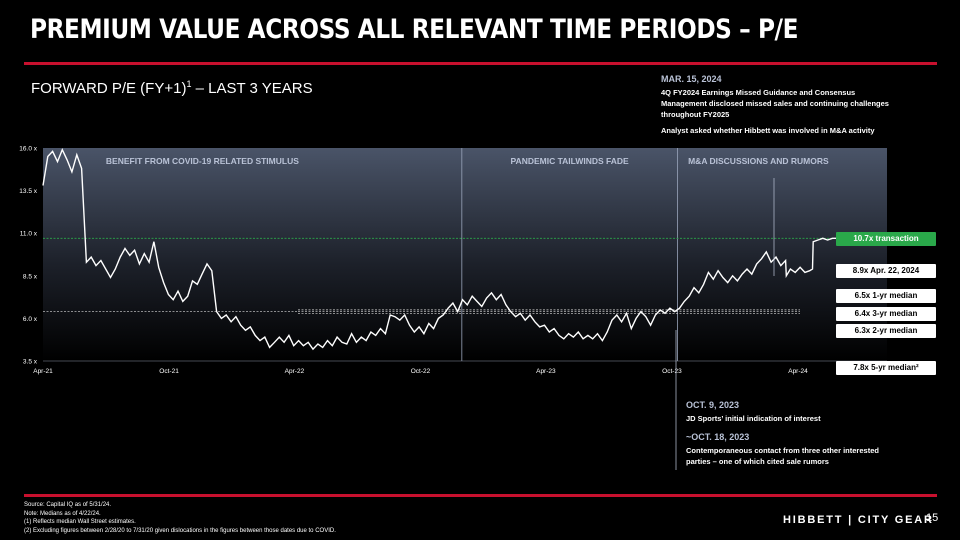 Image resolution: width=960 pixels, height=540 pixels. What do you see at coordinates (252, 88) in the screenshot?
I see `subtitle-tail: – LAST 3 YEARS` at bounding box center [252, 88].